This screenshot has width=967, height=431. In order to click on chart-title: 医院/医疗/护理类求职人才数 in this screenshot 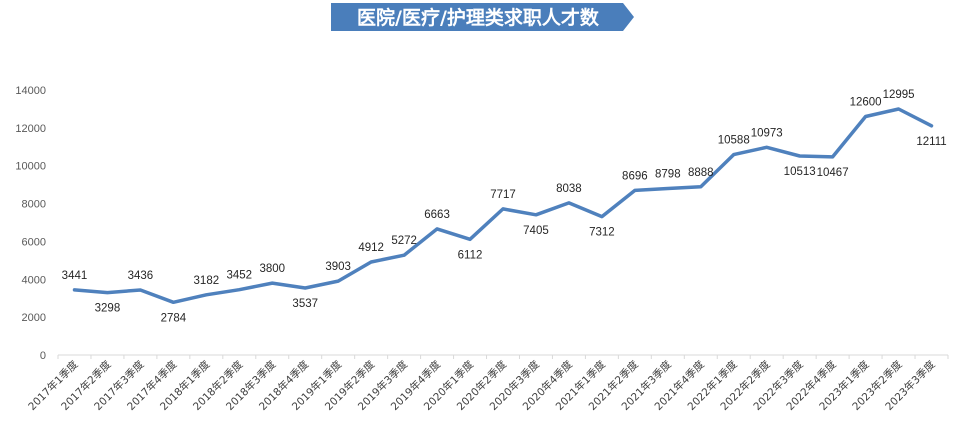, I will do `click(478, 17)`.